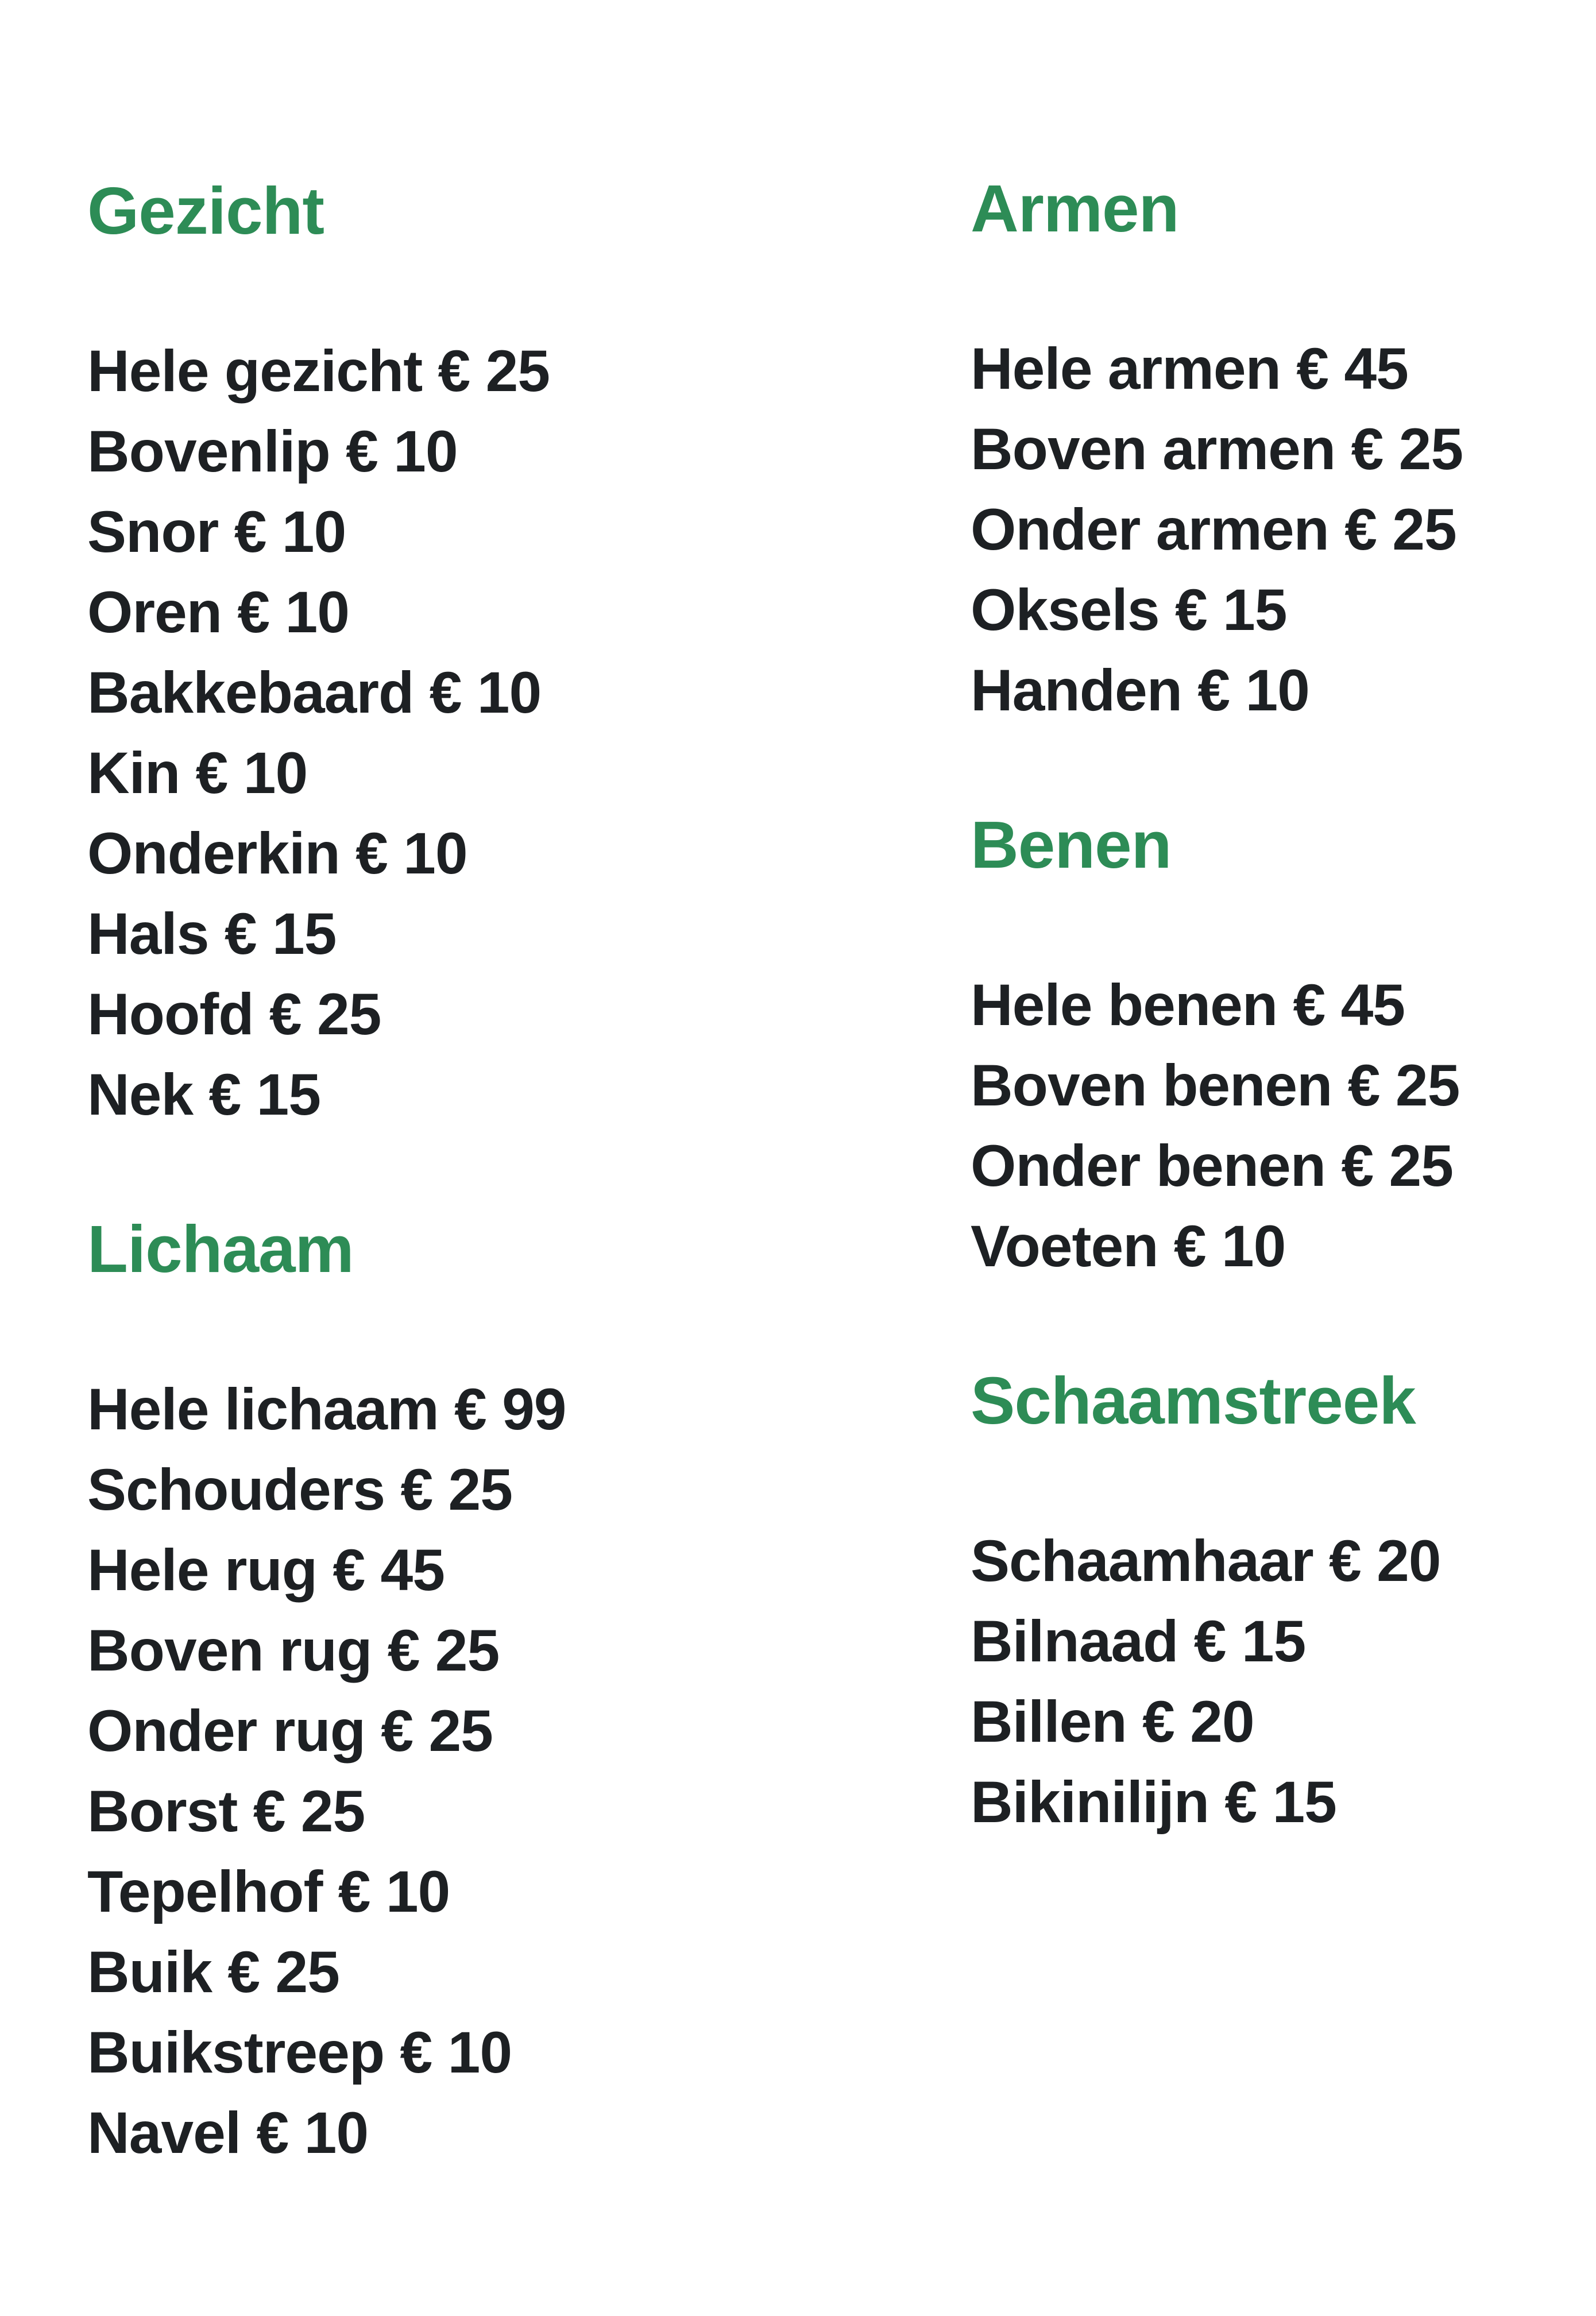  Describe the element at coordinates (1126, 369) in the screenshot. I see `item-name: Hele armen` at that location.